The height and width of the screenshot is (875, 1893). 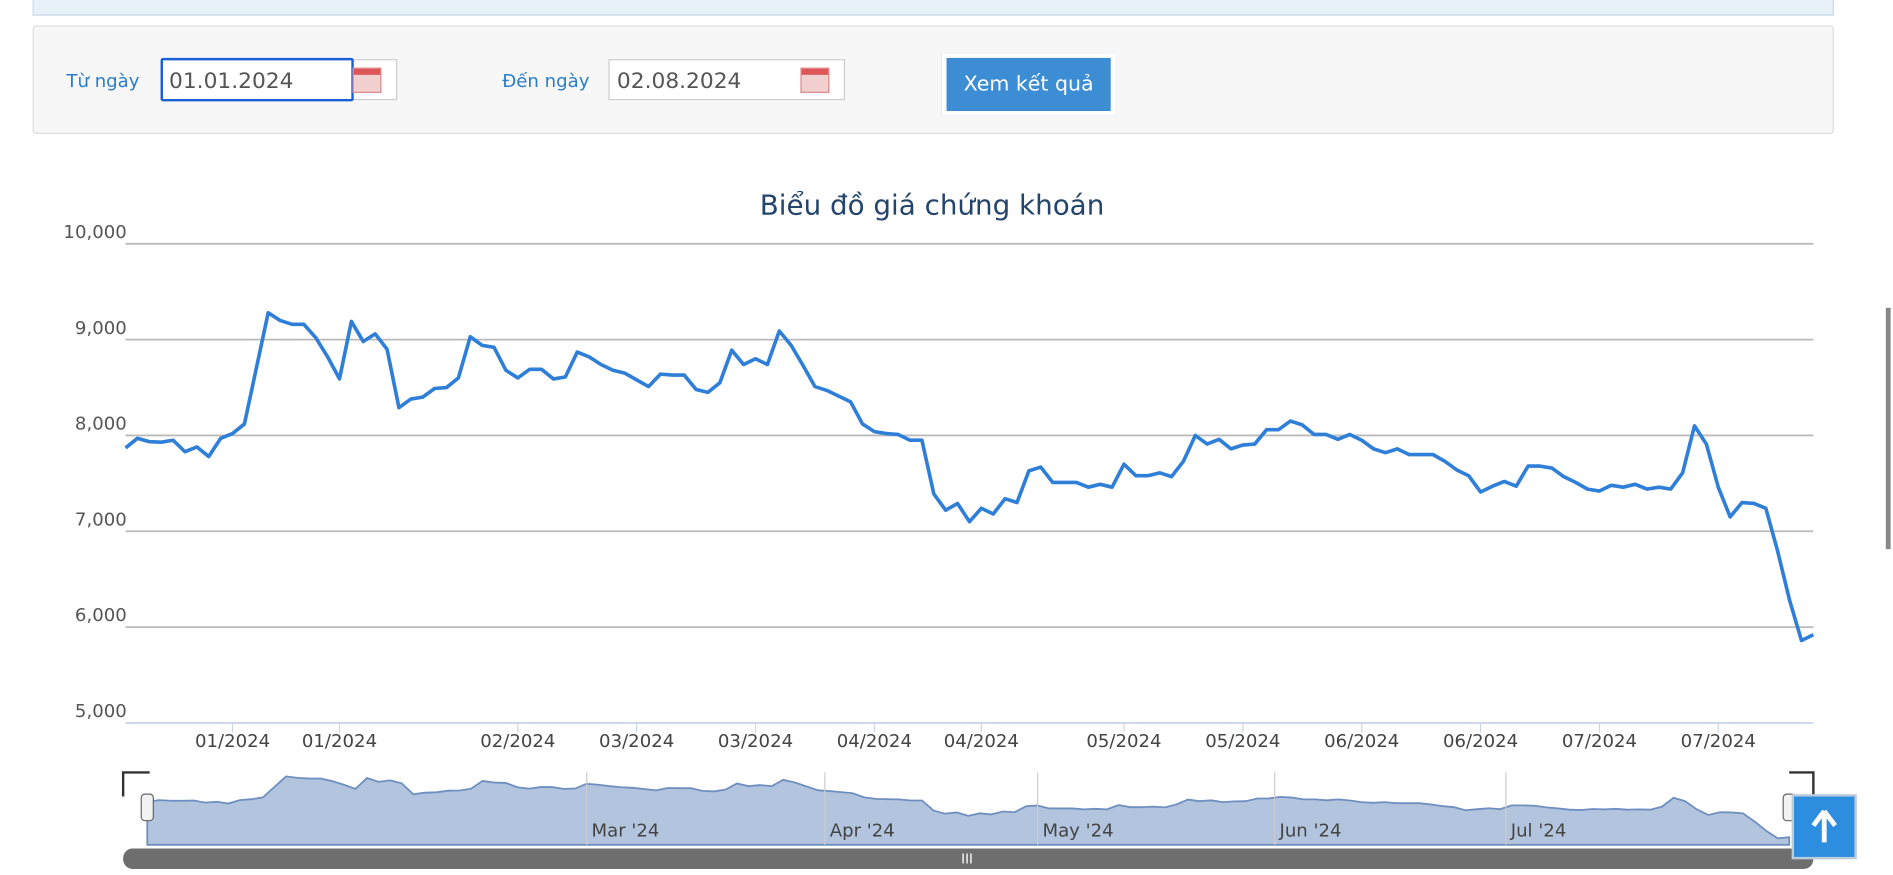 What do you see at coordinates (933, 8) in the screenshot?
I see `header-bar` at bounding box center [933, 8].